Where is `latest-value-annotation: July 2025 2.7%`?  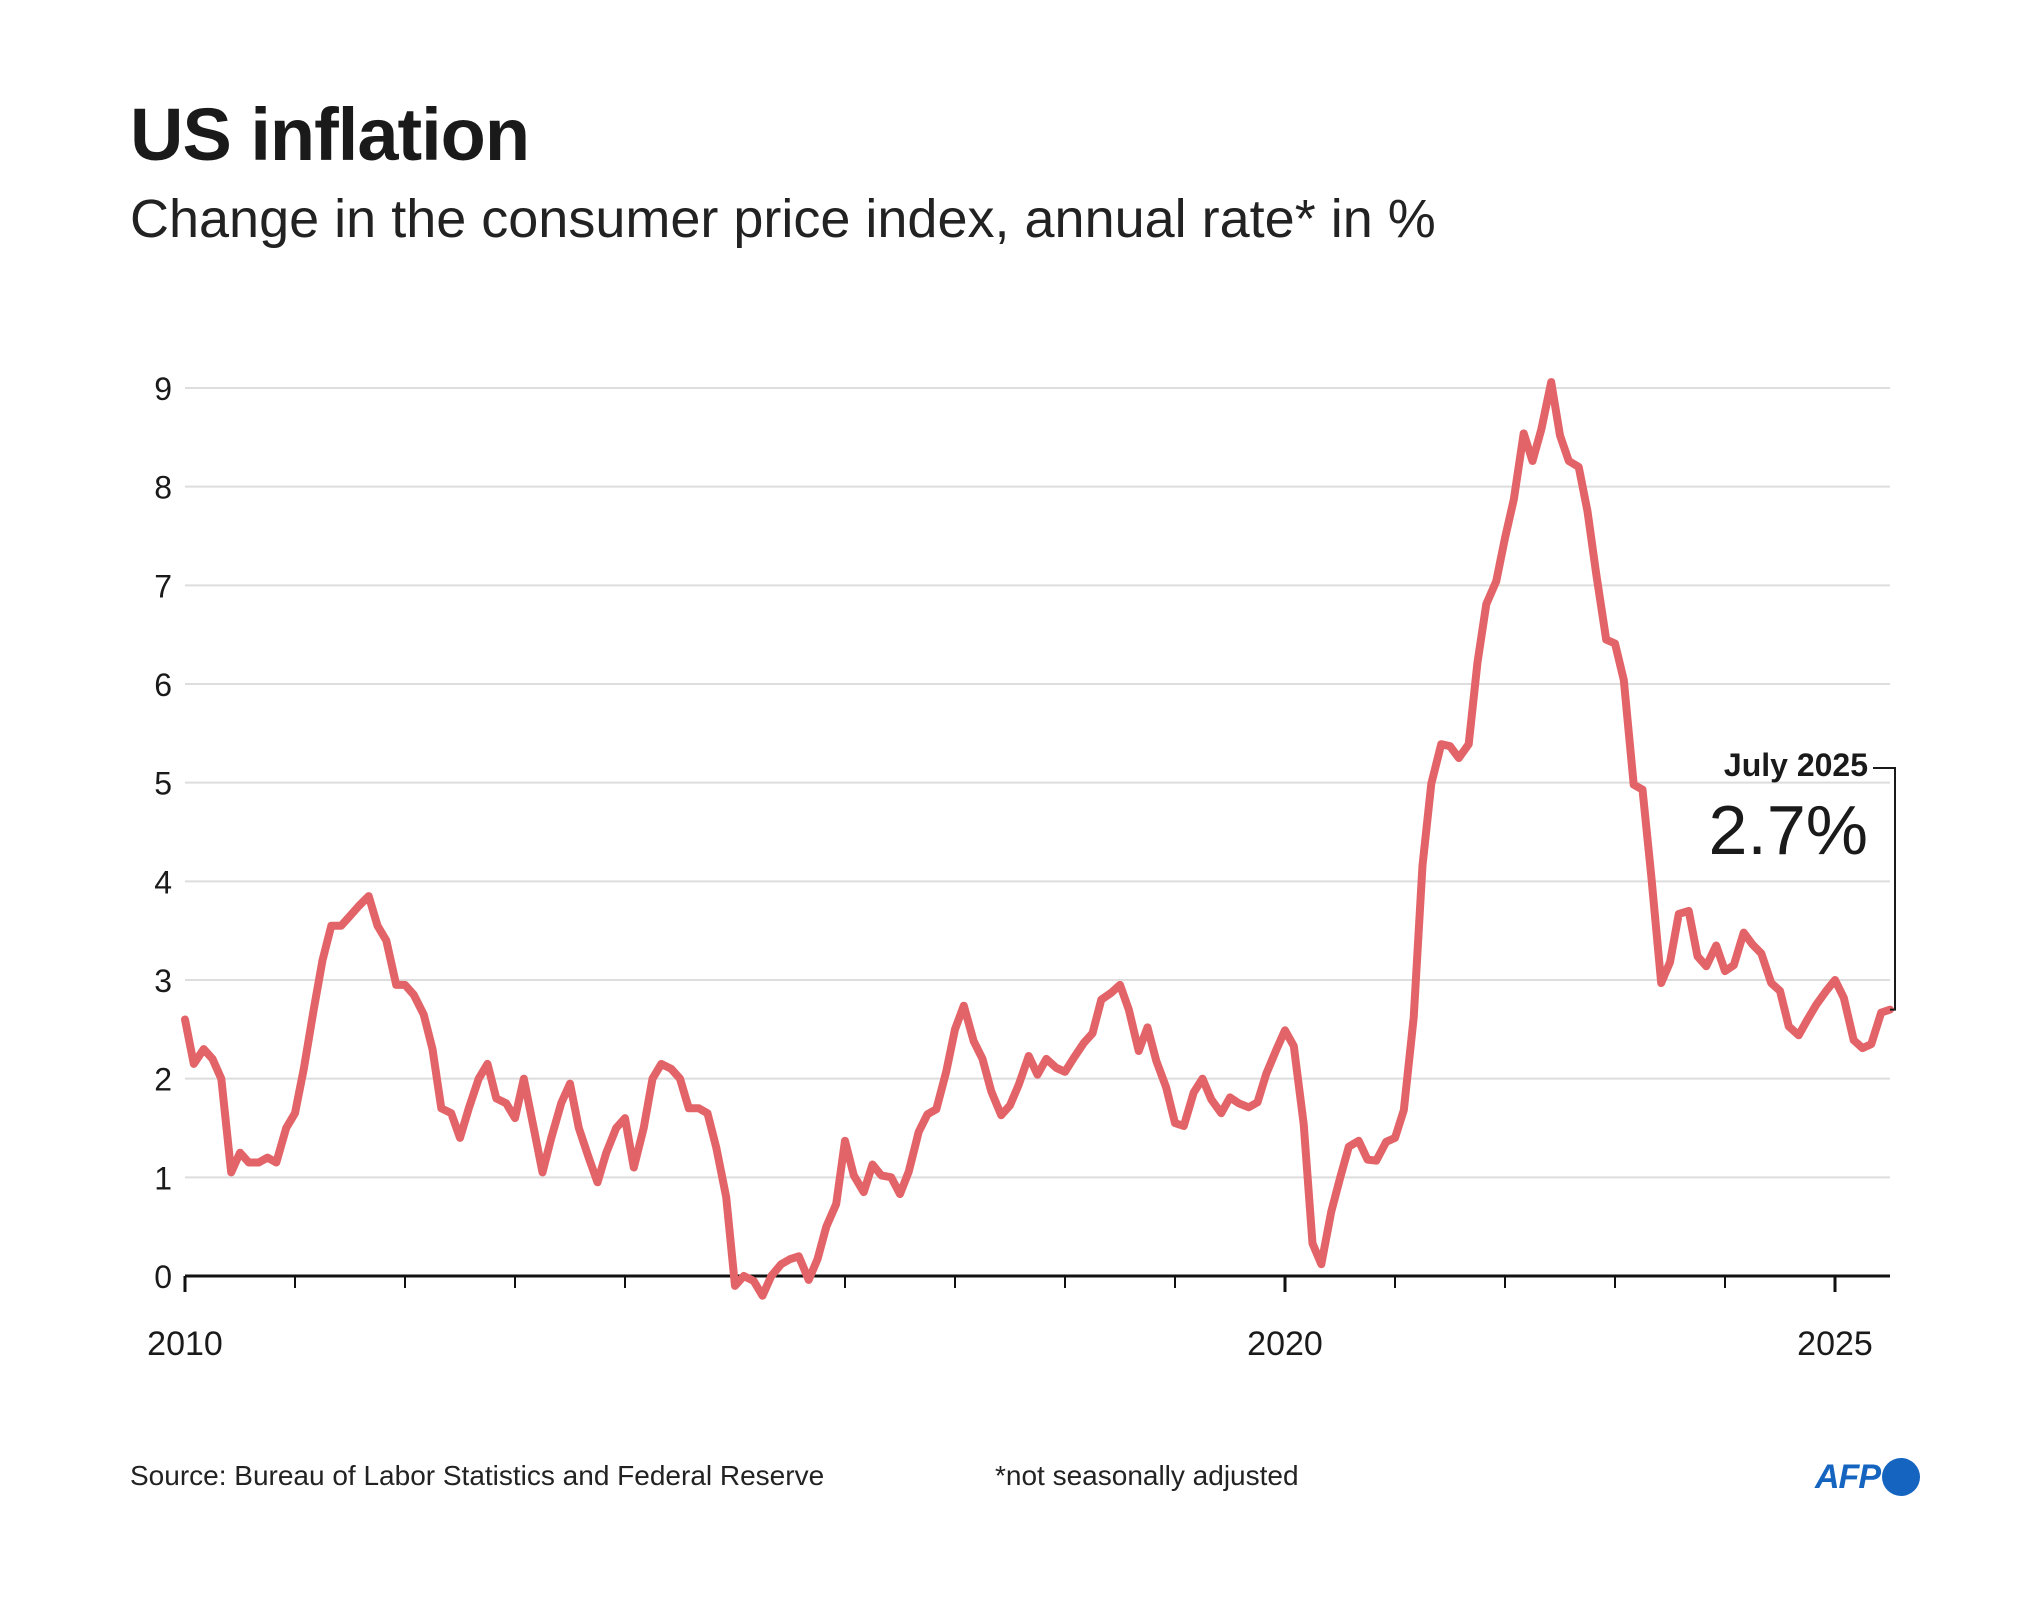 latest-value-annotation: July 2025 2.7% is located at coordinates (1802, 879).